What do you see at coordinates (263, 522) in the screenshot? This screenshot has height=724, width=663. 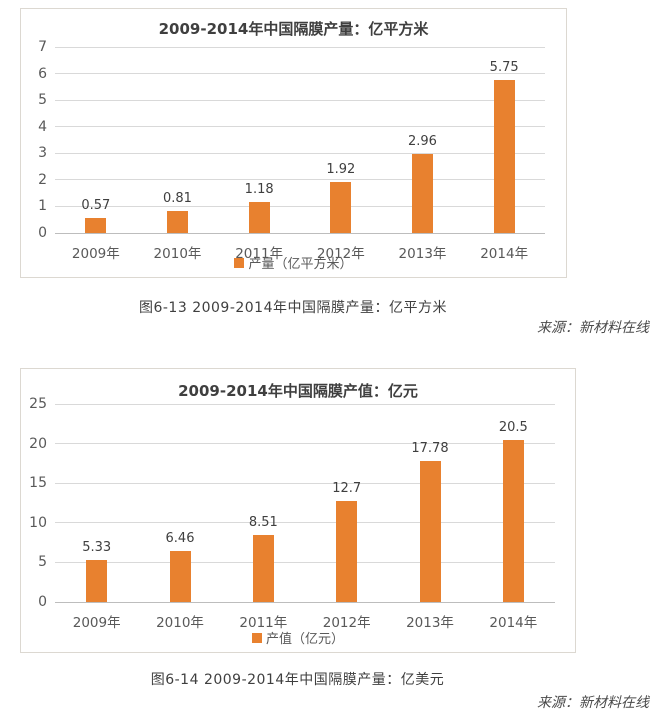 I see `bar-value-label: 8.51` at bounding box center [263, 522].